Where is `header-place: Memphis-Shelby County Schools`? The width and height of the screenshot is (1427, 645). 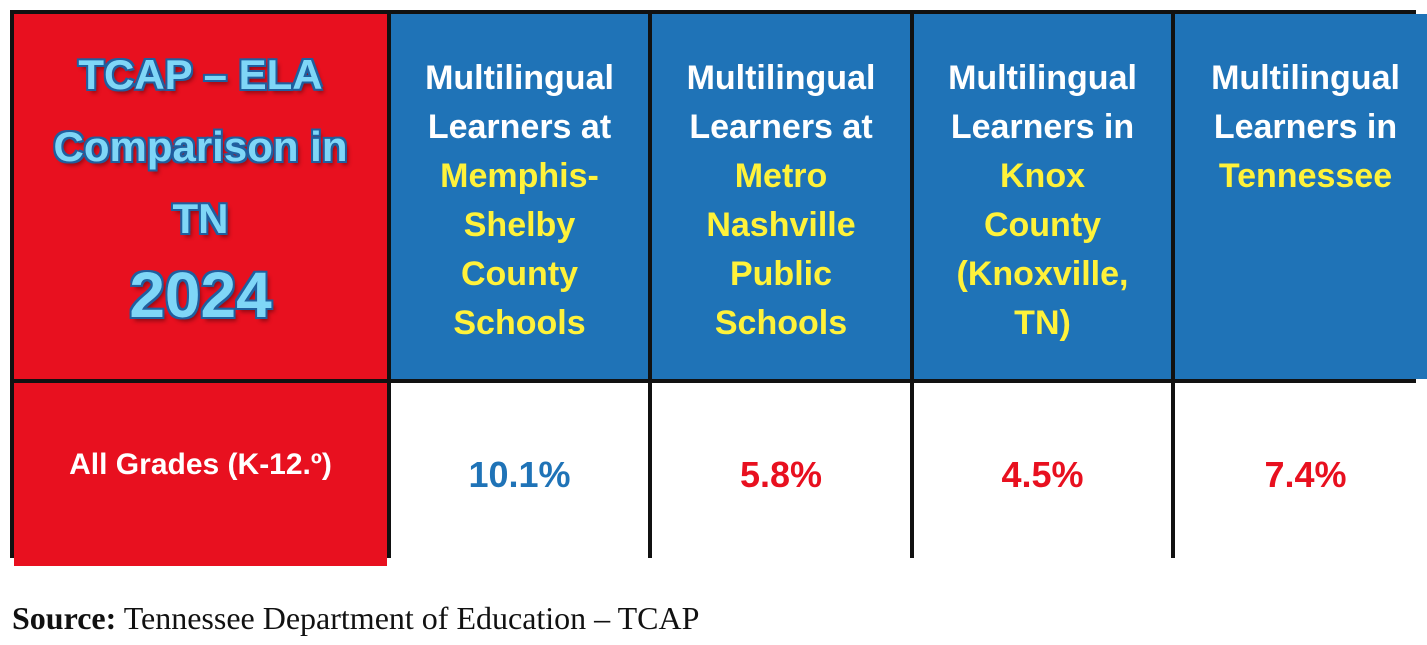 header-place: Memphis-Shelby County Schools is located at coordinates (519, 249).